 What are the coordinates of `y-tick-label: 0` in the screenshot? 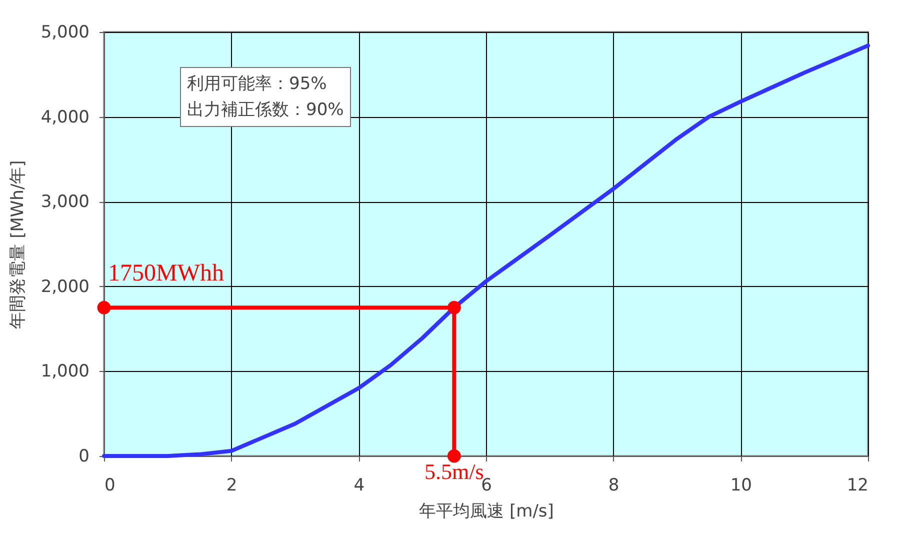 It's located at (84, 456).